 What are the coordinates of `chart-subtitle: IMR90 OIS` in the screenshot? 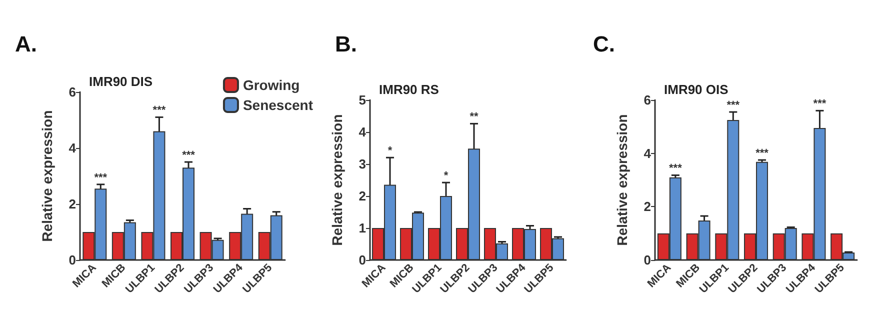 It's located at (696, 89).